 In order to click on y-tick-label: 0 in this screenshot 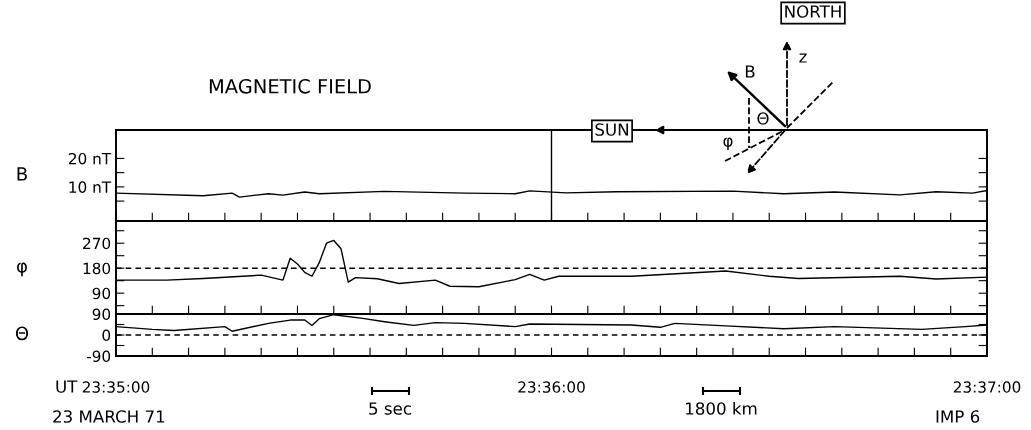, I will do `click(106, 335)`.